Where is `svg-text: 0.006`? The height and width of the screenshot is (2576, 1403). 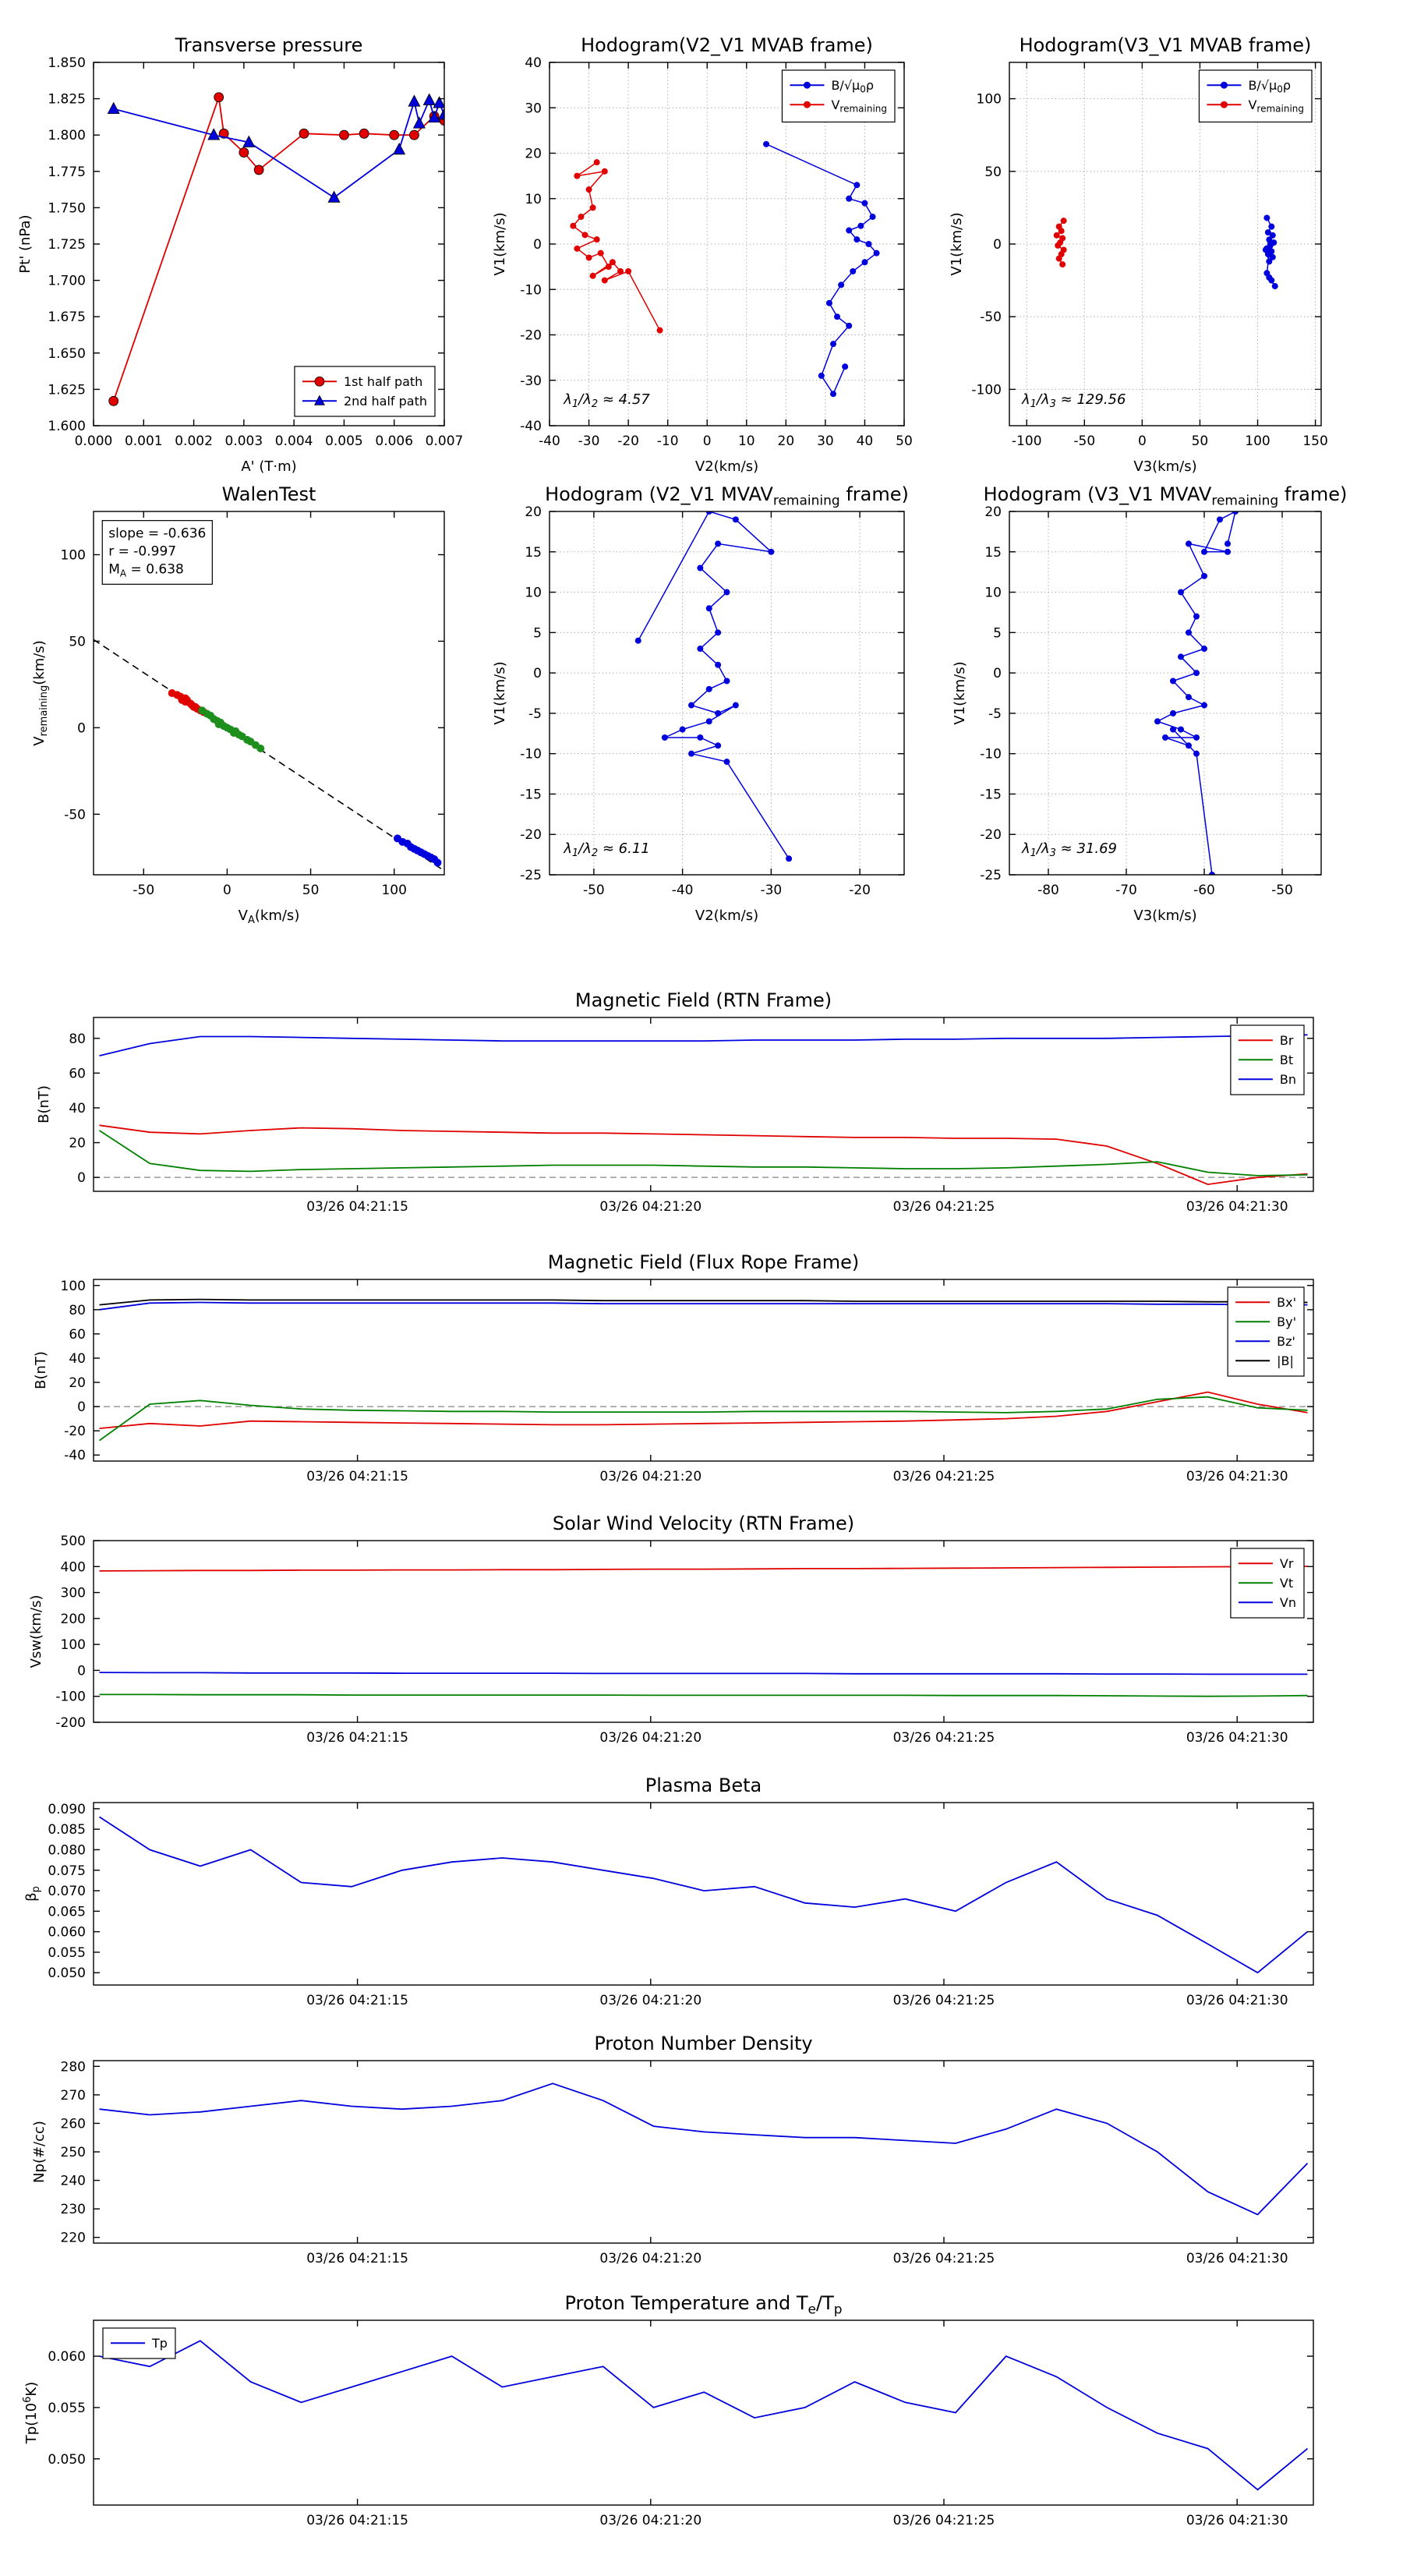
svg-text: 0.006 is located at coordinates (394, 441).